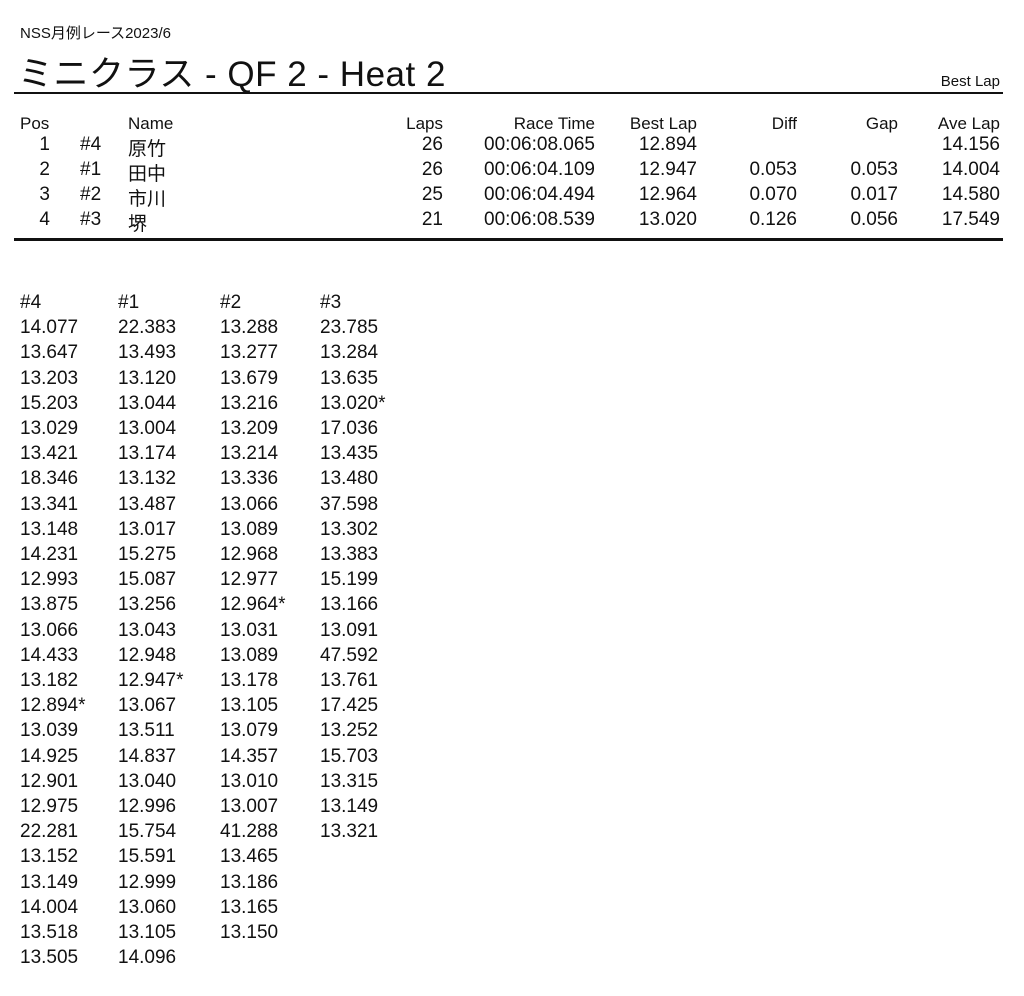  I want to click on page-title: ミニクラス - QF 2 - Heat 2, so click(232, 74).